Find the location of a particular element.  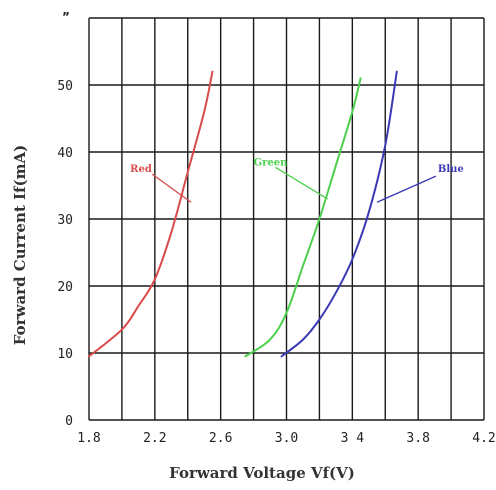

y-axis-title: Forward Current If(mA) is located at coordinates (20, 245).